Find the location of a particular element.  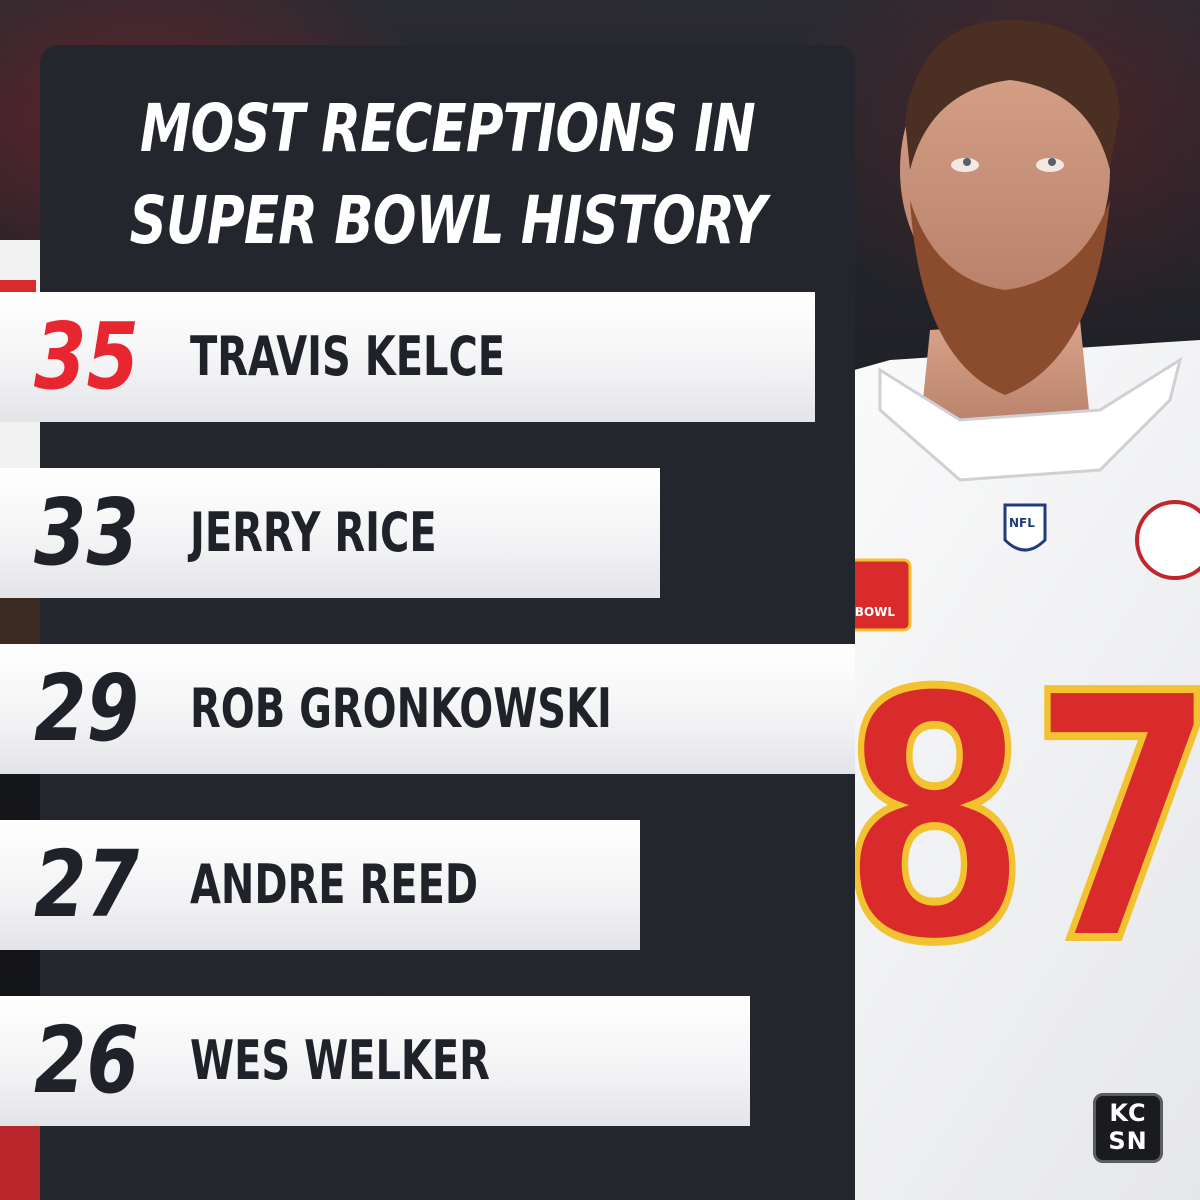

jersey-number: 87 is located at coordinates (1018, 820).